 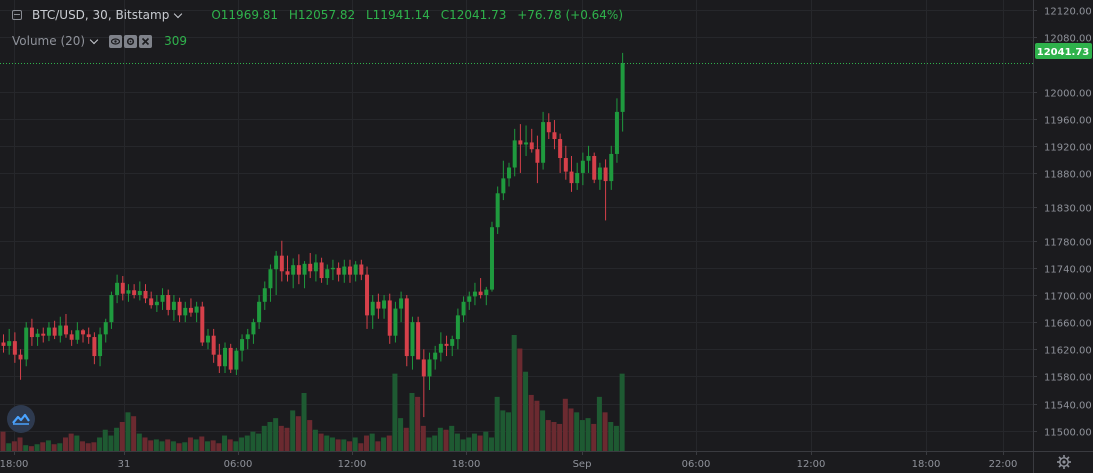 I want to click on price-tick-label: 11620.00, so click(x=1068, y=351).